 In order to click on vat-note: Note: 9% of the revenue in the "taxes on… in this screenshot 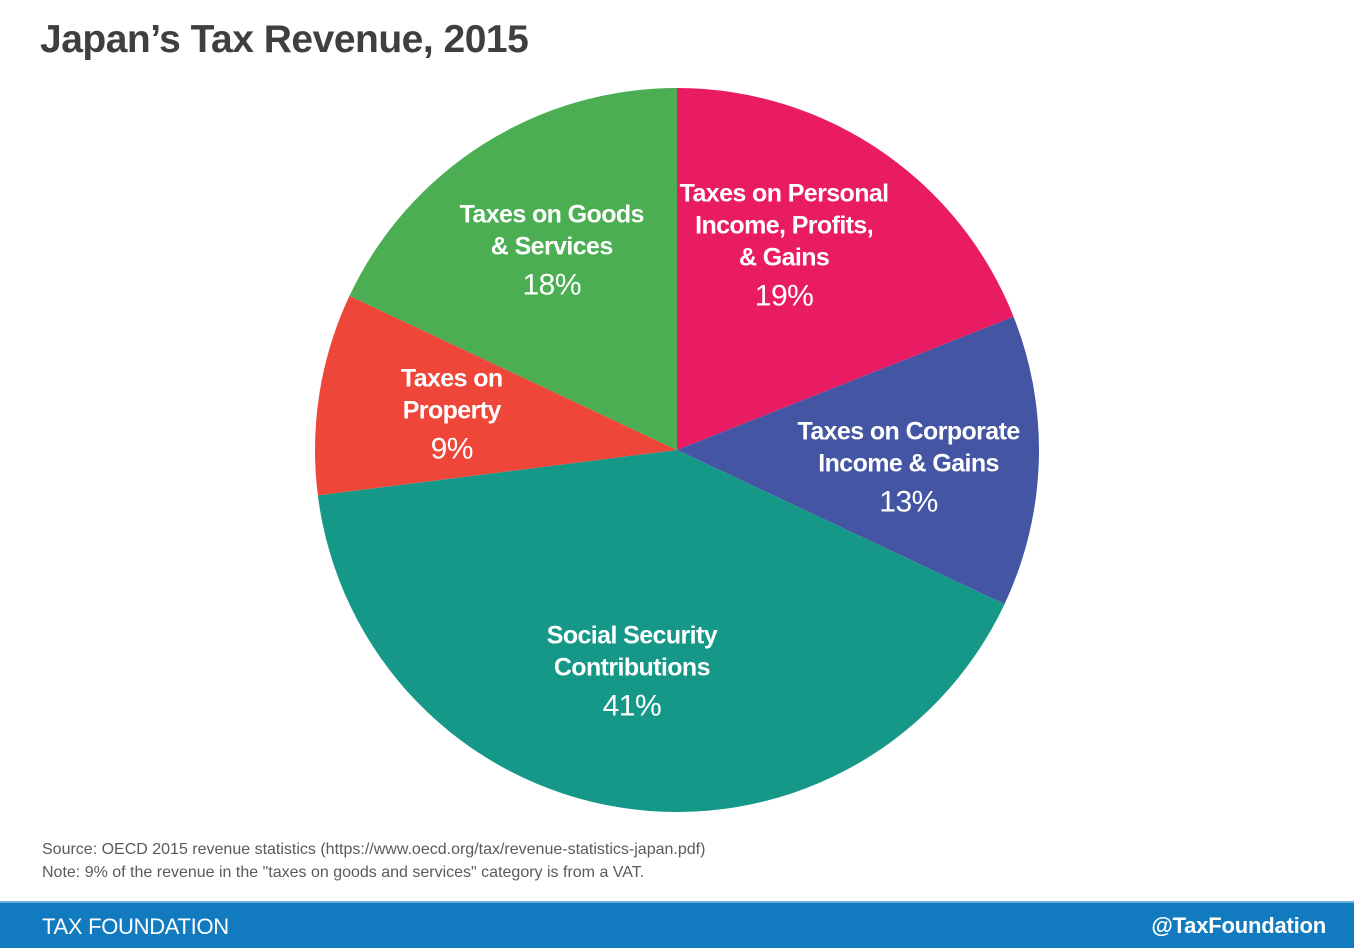, I will do `click(343, 872)`.